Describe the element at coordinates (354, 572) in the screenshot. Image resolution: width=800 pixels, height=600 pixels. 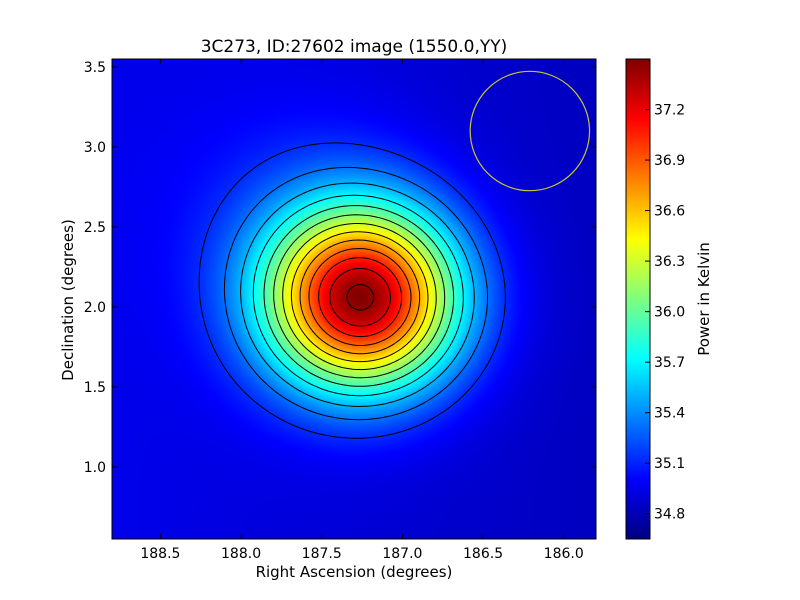
I see `x-axis-label: Right Ascension (degrees)` at that location.